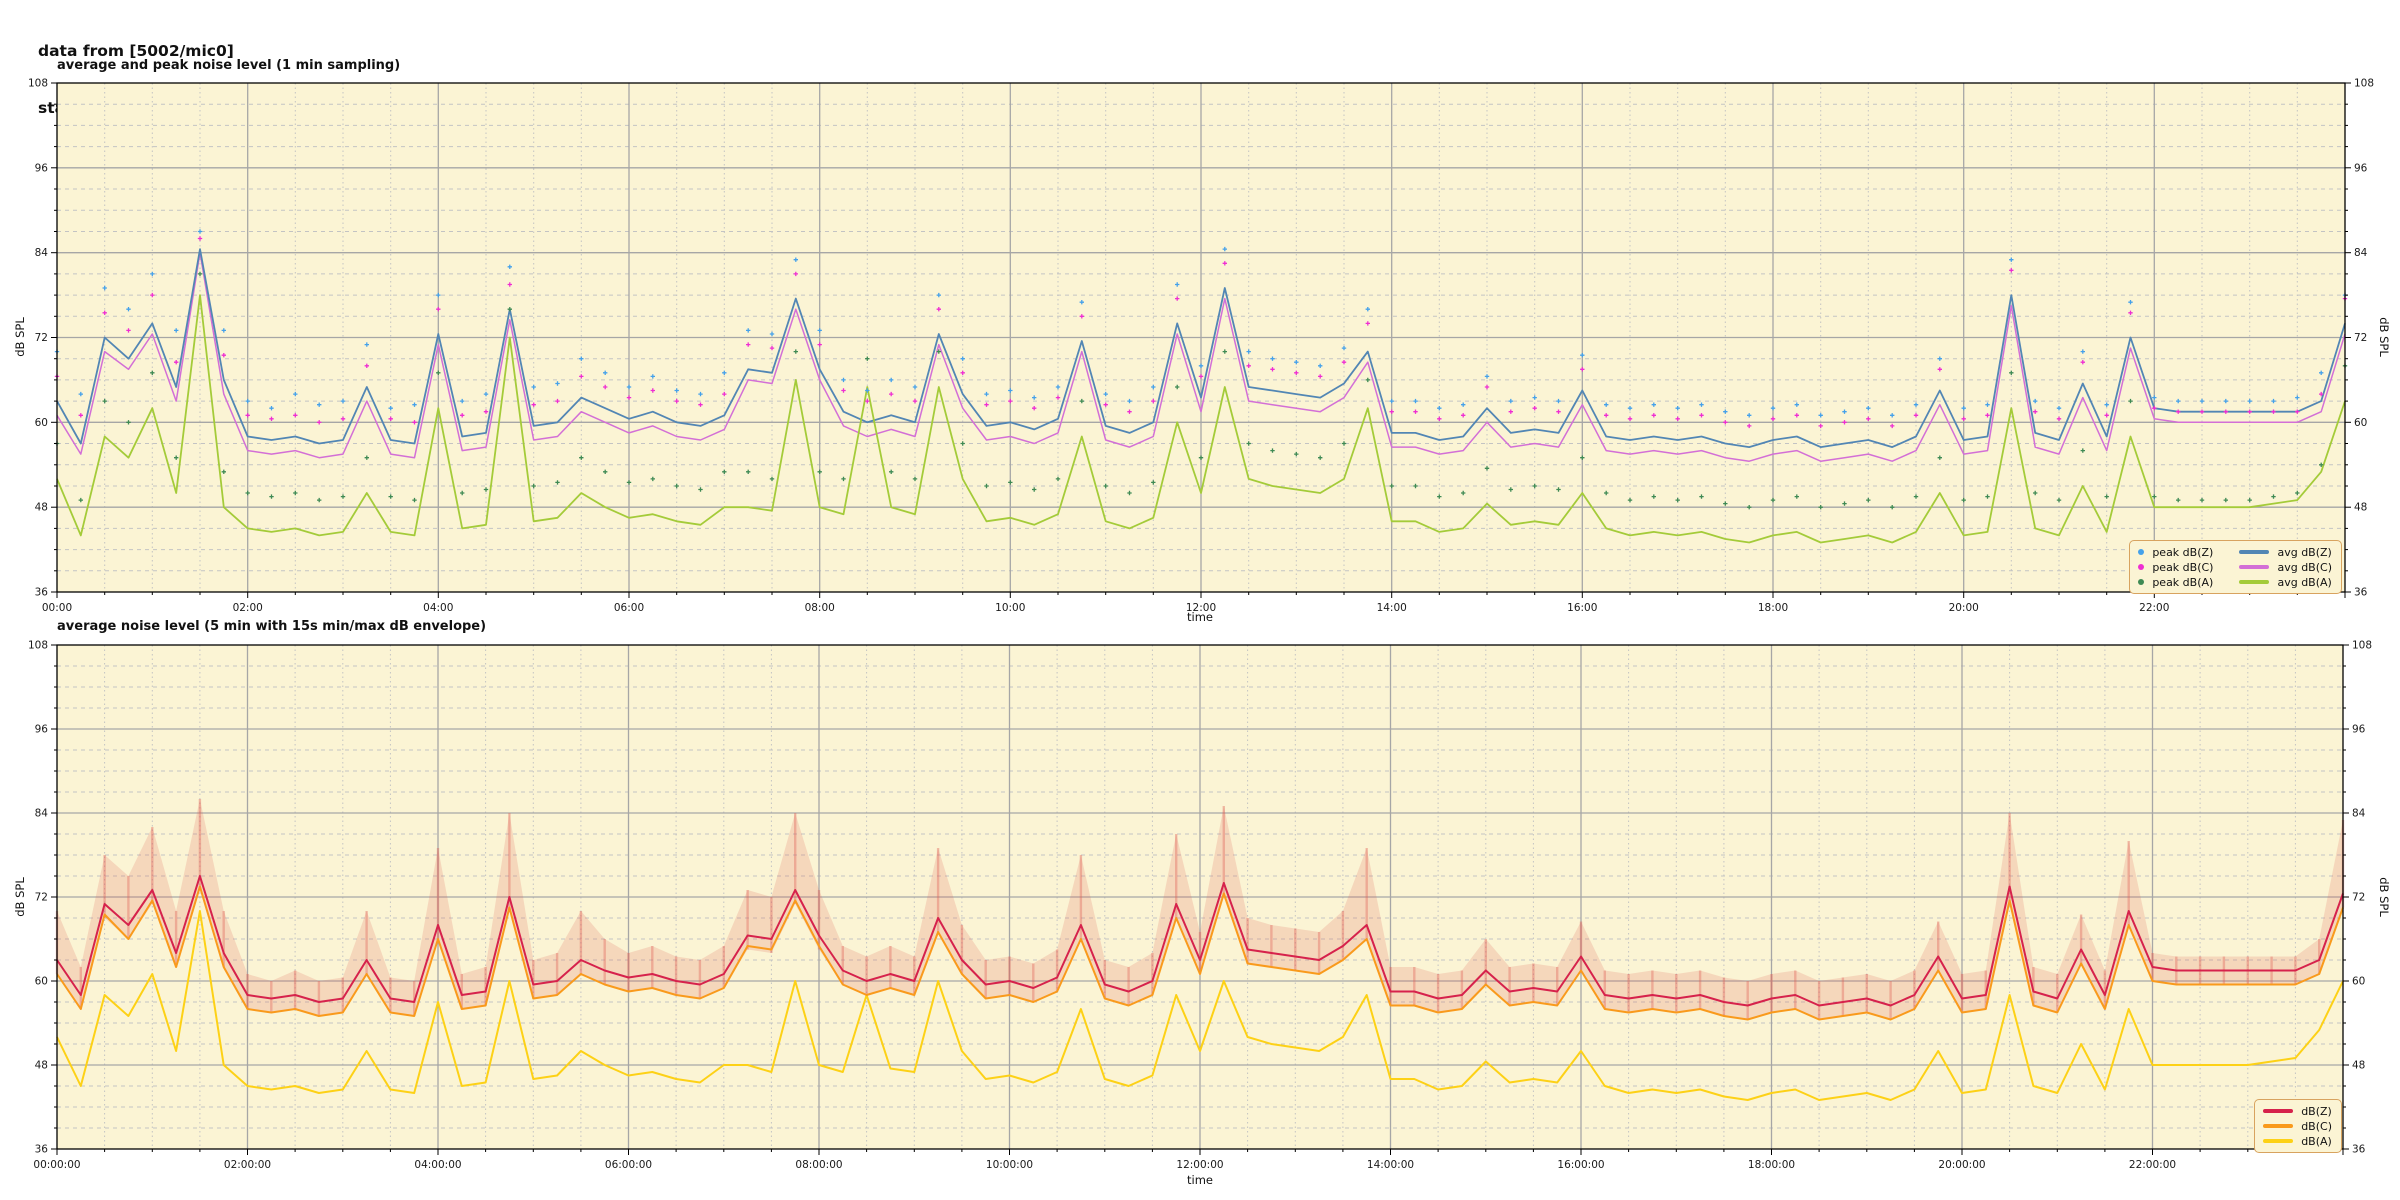  I want to click on legend-item: avg dB(Z), so click(2285, 552).